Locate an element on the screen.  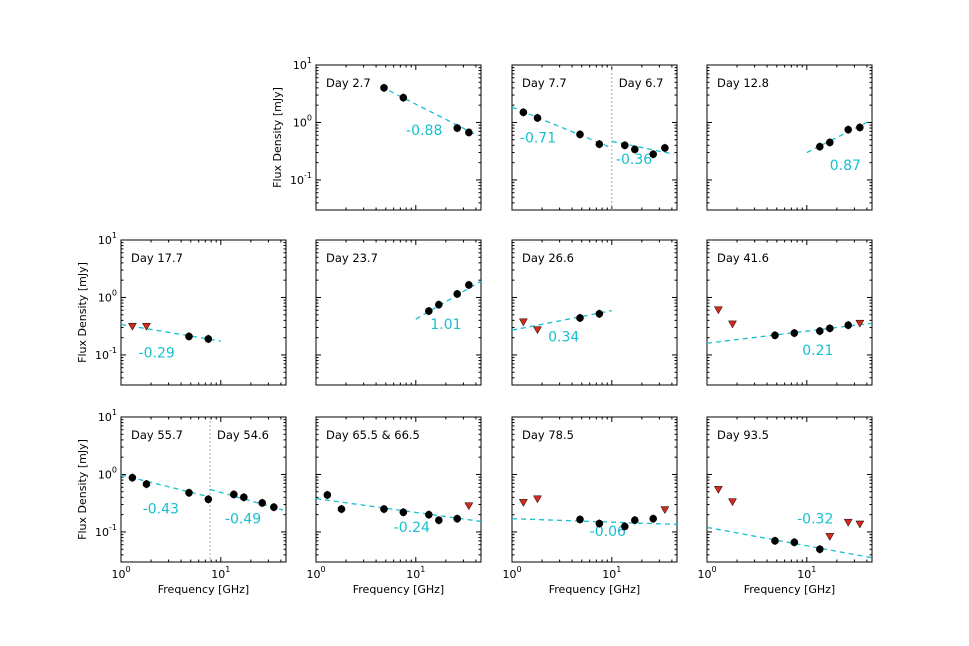
spectral-index-label: 1.01 is located at coordinates (445, 325).